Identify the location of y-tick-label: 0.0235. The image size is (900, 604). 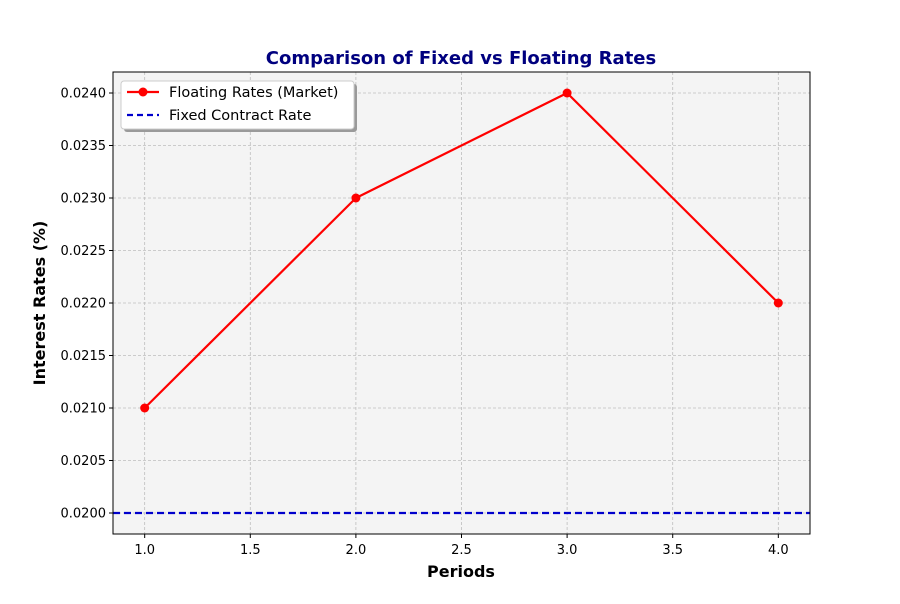
(84, 146).